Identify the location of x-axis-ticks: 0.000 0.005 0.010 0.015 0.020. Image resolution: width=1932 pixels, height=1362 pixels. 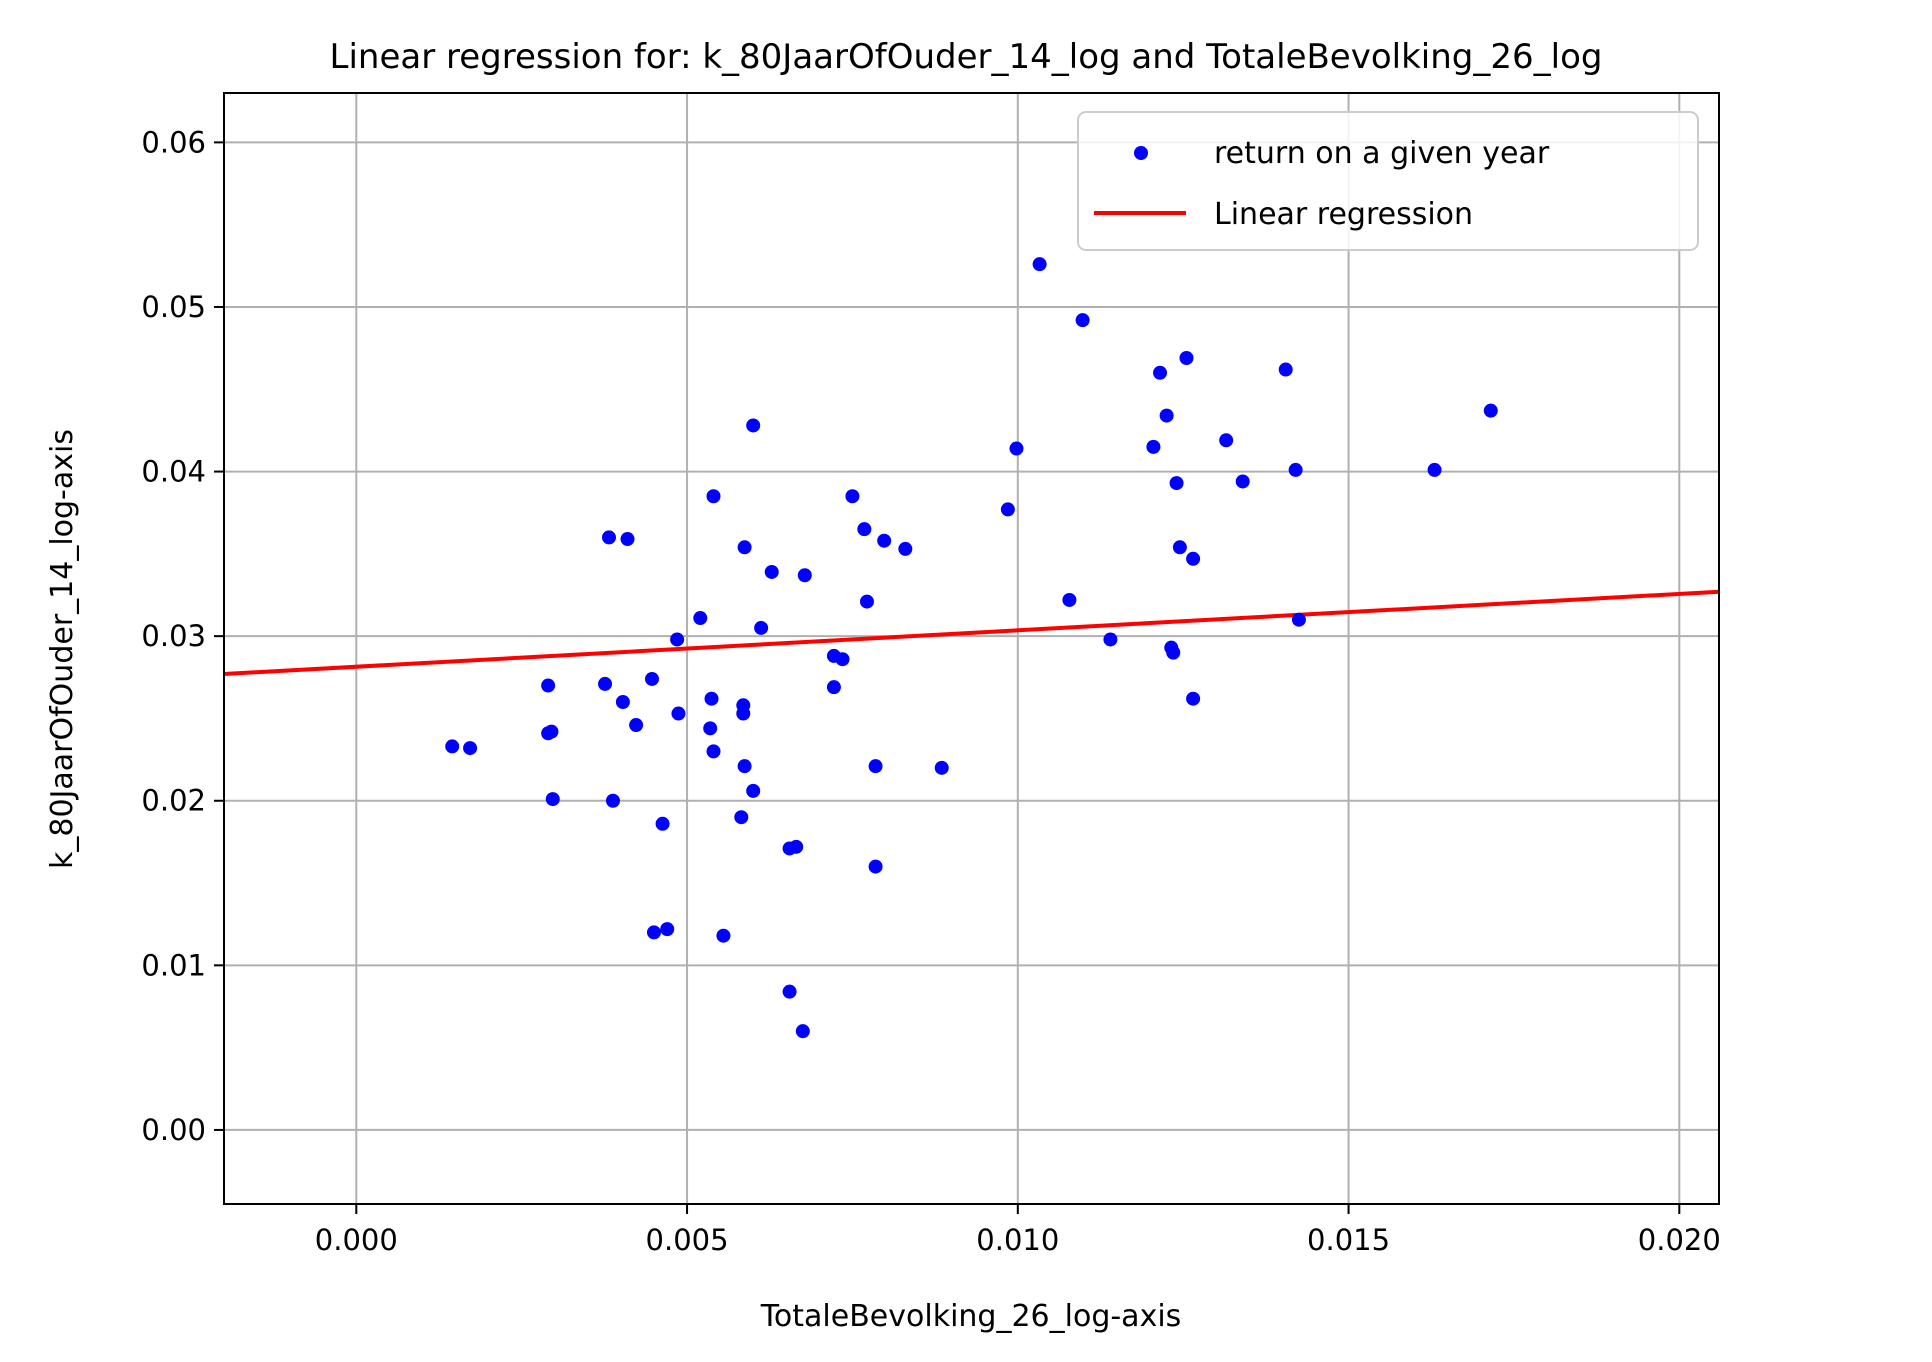
(1018, 1230).